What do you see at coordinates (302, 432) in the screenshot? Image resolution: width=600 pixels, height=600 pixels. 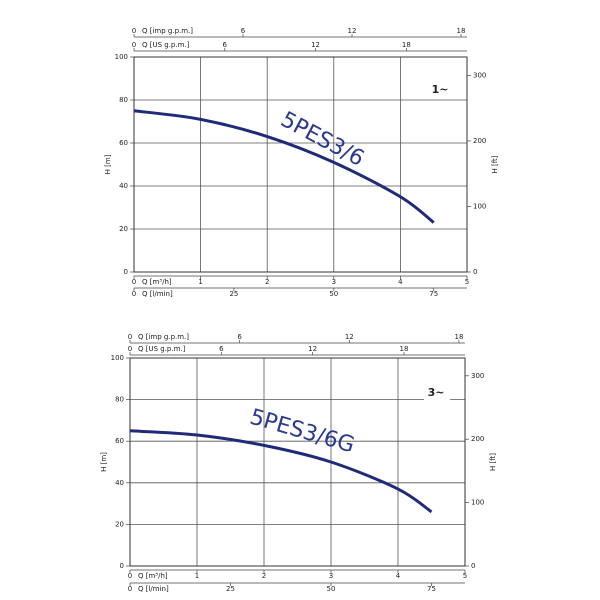 I see `curve-label: 5PES3/6G` at bounding box center [302, 432].